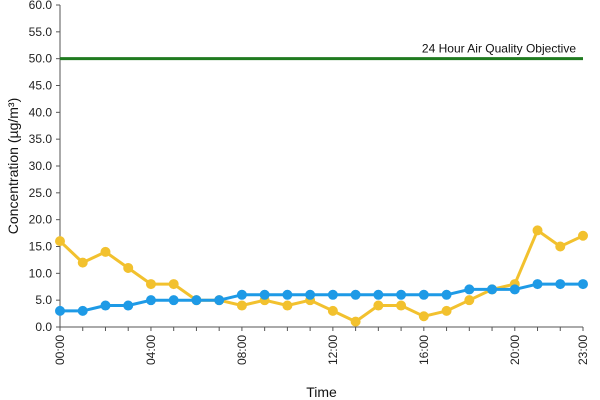 Image resolution: width=600 pixels, height=400 pixels. What do you see at coordinates (41, 86) in the screenshot?
I see `y-tick-label: 45.0` at bounding box center [41, 86].